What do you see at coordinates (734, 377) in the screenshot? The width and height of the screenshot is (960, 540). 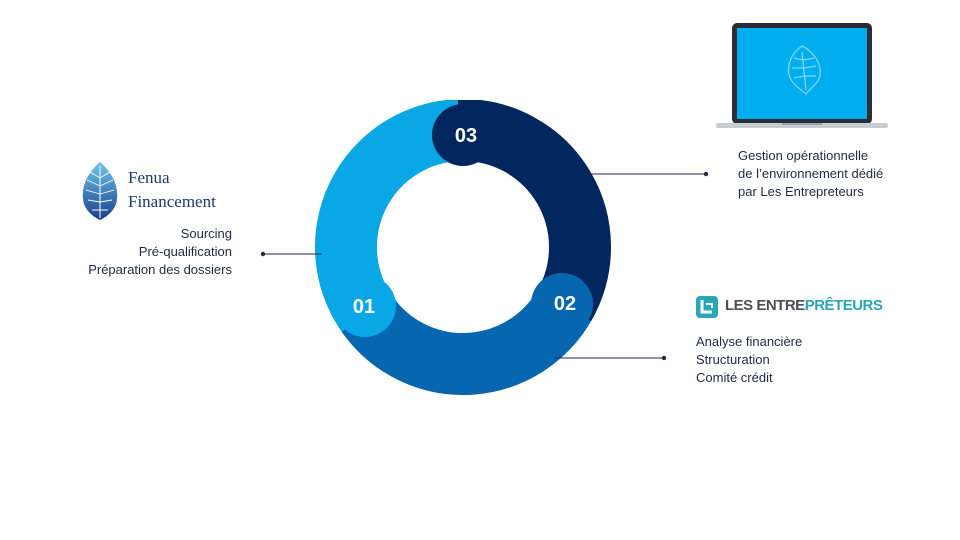 I see `le-item: Comité crédit` at bounding box center [734, 377].